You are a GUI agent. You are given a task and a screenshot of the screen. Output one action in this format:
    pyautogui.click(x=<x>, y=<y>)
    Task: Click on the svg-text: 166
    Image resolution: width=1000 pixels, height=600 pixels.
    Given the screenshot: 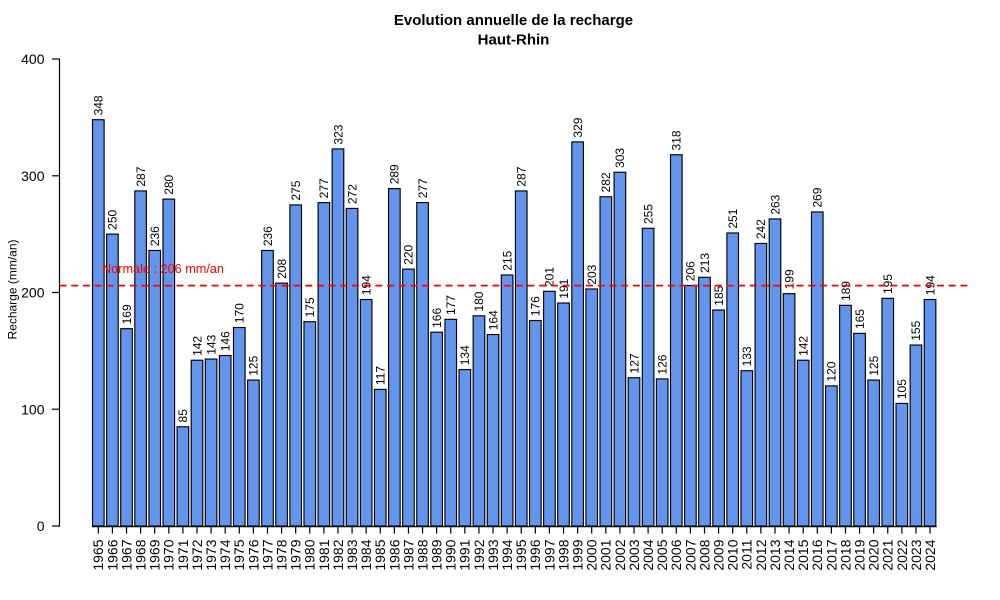 What is the action you would take?
    pyautogui.click(x=437, y=318)
    